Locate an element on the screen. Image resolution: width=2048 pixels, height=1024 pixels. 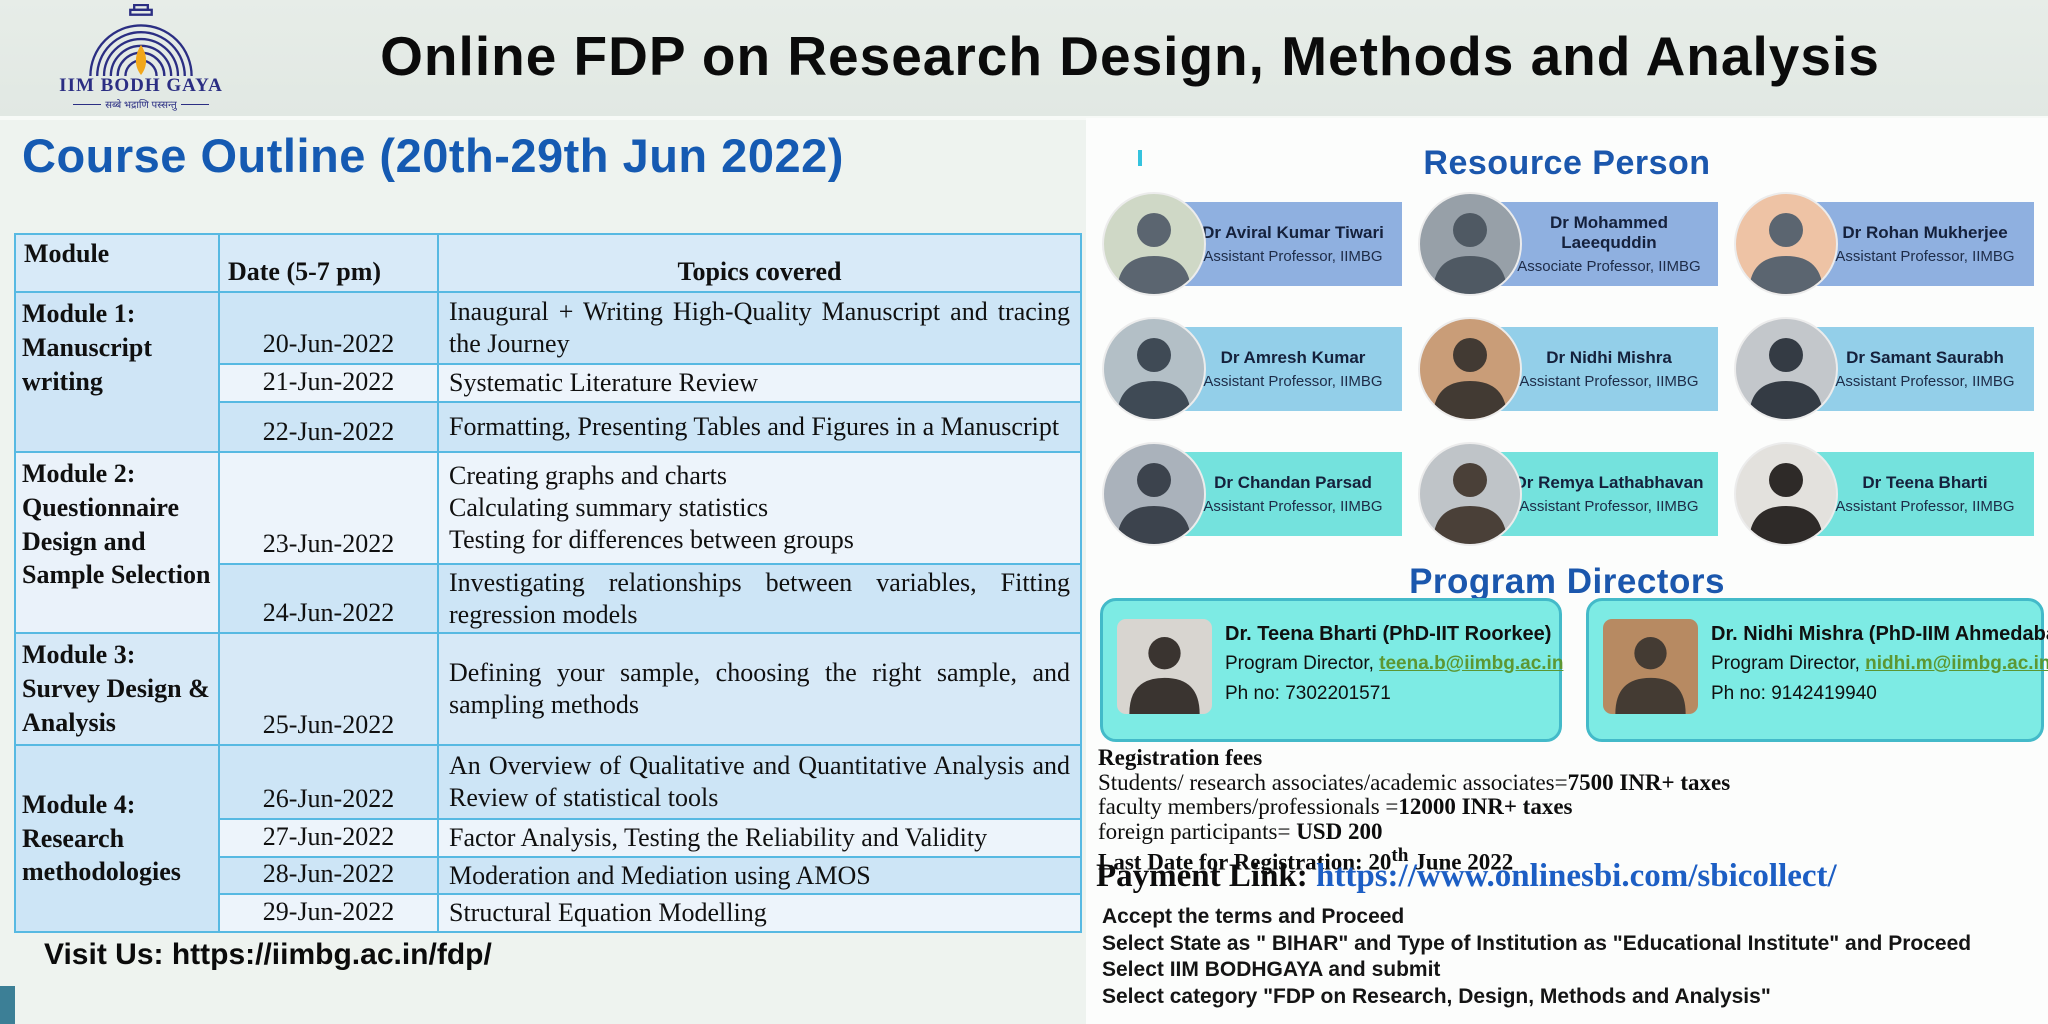
date-cell: 26-Jun-2022 is located at coordinates (328, 781).